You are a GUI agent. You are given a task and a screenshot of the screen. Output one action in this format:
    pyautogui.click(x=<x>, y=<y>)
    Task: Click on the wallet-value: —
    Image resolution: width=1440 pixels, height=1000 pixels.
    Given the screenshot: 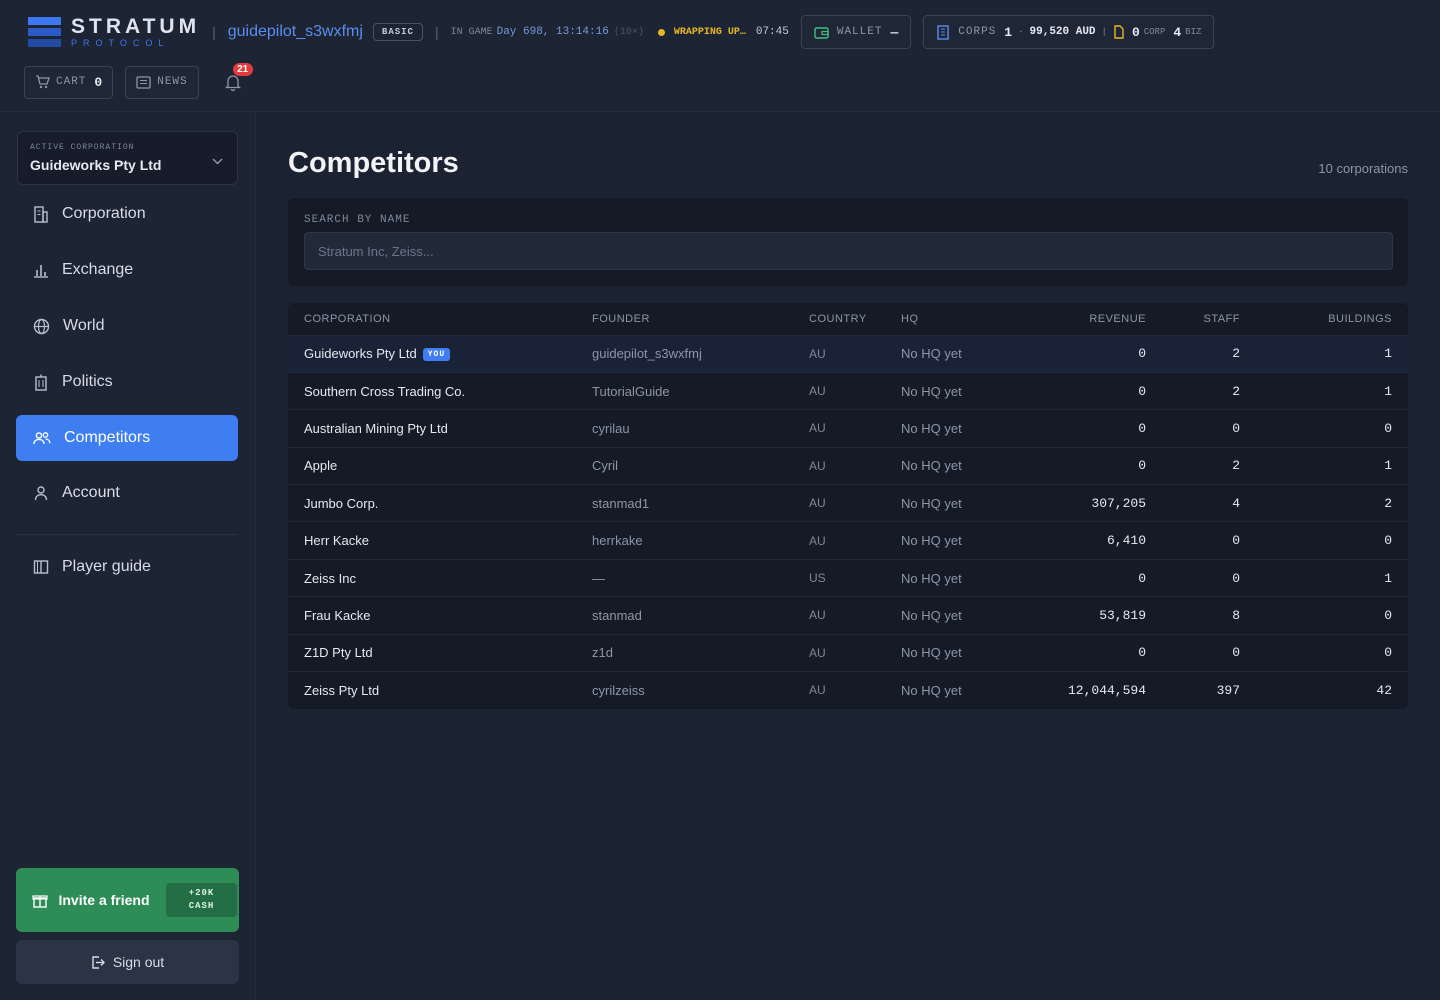 What is the action you would take?
    pyautogui.click(x=894, y=32)
    